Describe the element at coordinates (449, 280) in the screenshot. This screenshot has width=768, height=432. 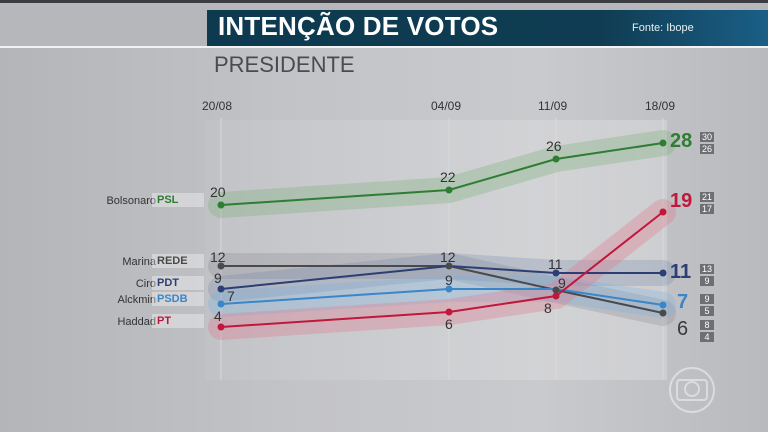
I see `label-a1: 9` at that location.